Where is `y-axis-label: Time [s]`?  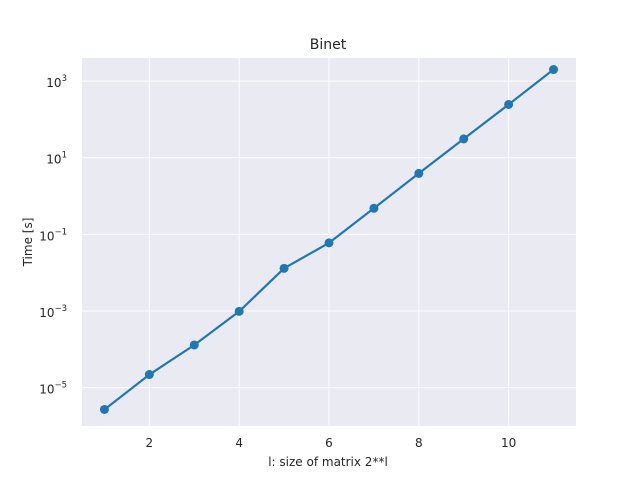 y-axis-label: Time [s] is located at coordinates (28, 243).